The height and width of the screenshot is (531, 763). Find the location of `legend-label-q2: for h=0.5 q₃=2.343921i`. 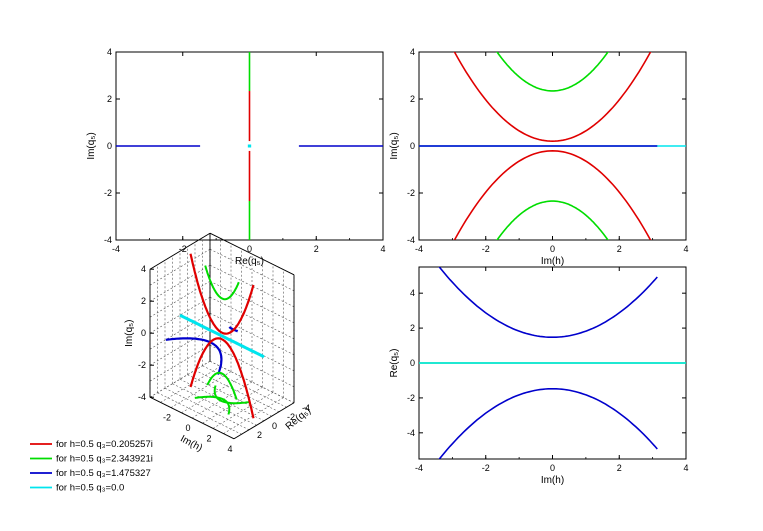

legend-label-q2: for h=0.5 q₃=2.343921i is located at coordinates (104, 459).